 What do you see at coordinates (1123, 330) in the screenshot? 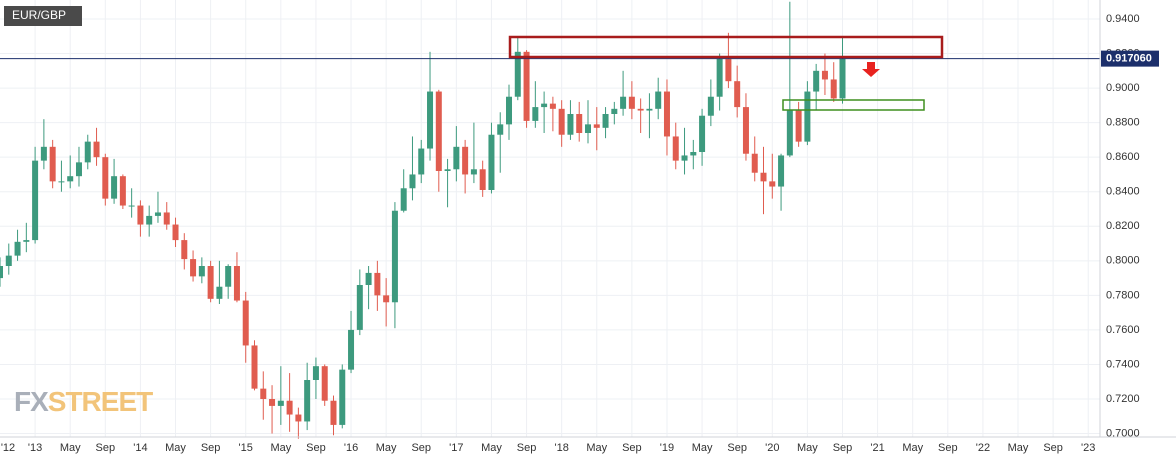
I see `y-tick-label: 0.7600` at bounding box center [1123, 330].